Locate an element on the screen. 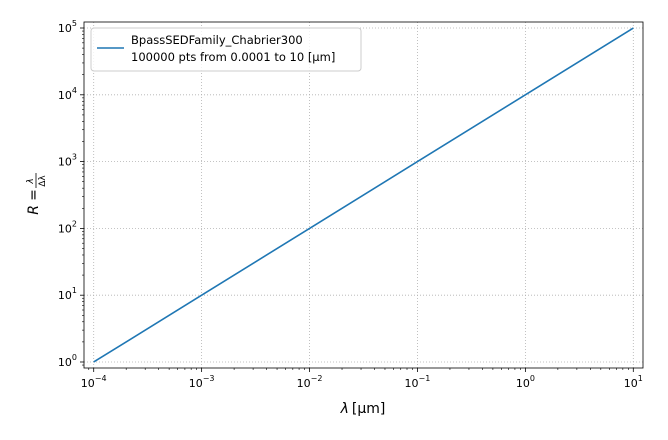 The width and height of the screenshot is (668, 440). y-axis-label-denominator: Δλ is located at coordinates (43, 181).